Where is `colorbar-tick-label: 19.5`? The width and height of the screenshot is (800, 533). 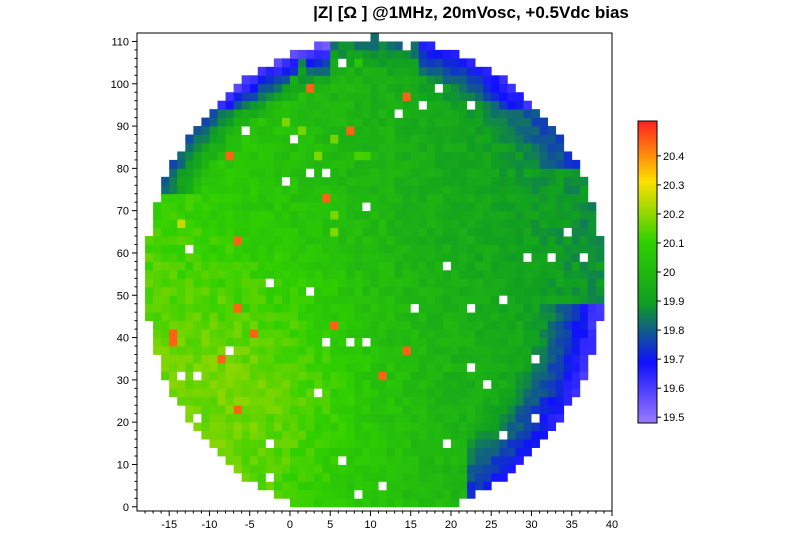
colorbar-tick-label: 19.5 is located at coordinates (673, 418).